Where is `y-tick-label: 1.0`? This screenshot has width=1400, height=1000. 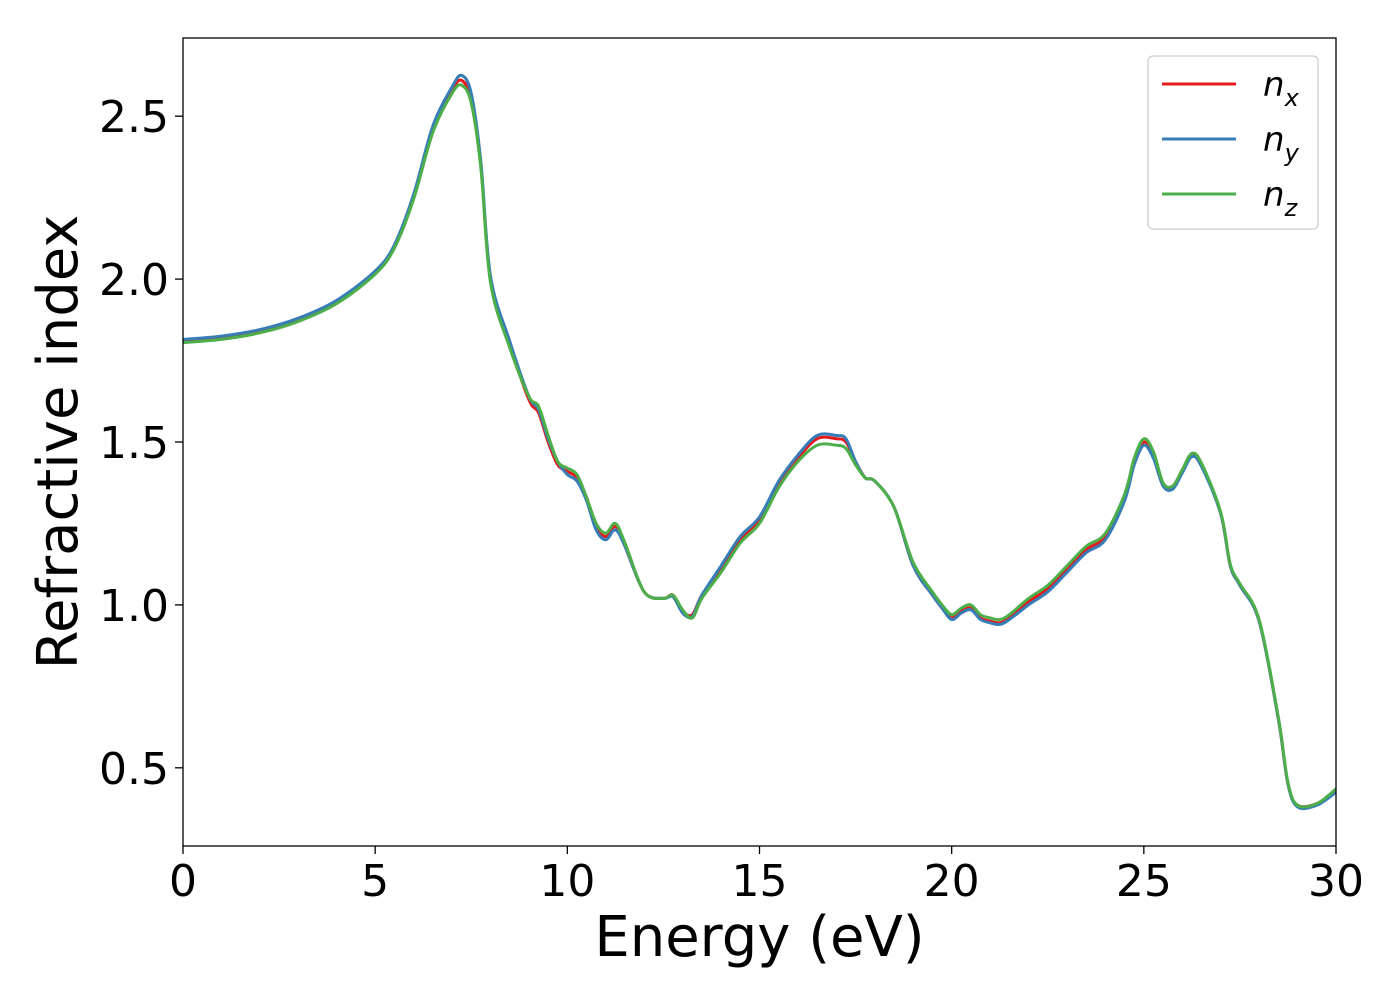 y-tick-label: 1.0 is located at coordinates (134, 606).